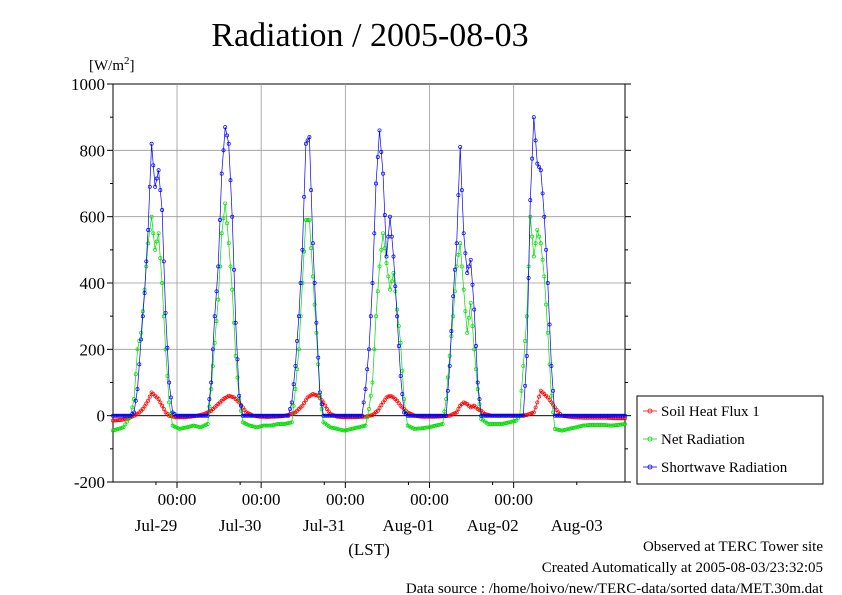 The height and width of the screenshot is (595, 842). What do you see at coordinates (324, 525) in the screenshot?
I see `x-tick-label-date: Jul-31` at bounding box center [324, 525].